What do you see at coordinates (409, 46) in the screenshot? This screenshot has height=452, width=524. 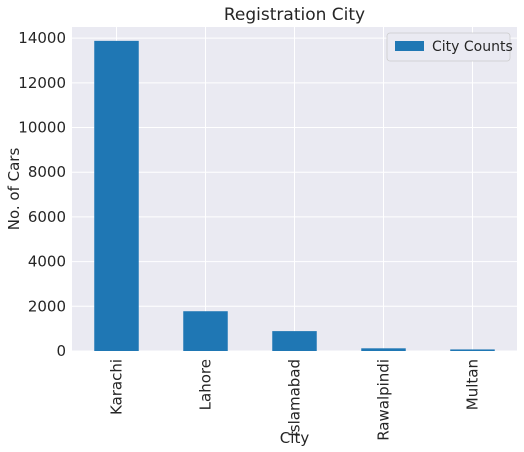 I see `legend-swatch` at bounding box center [409, 46].